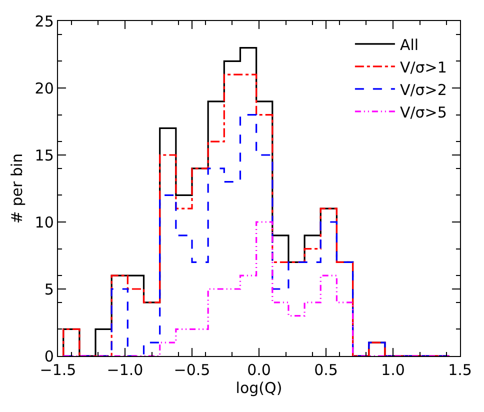  I want to click on legend-label: V/σ>2, so click(423, 89).